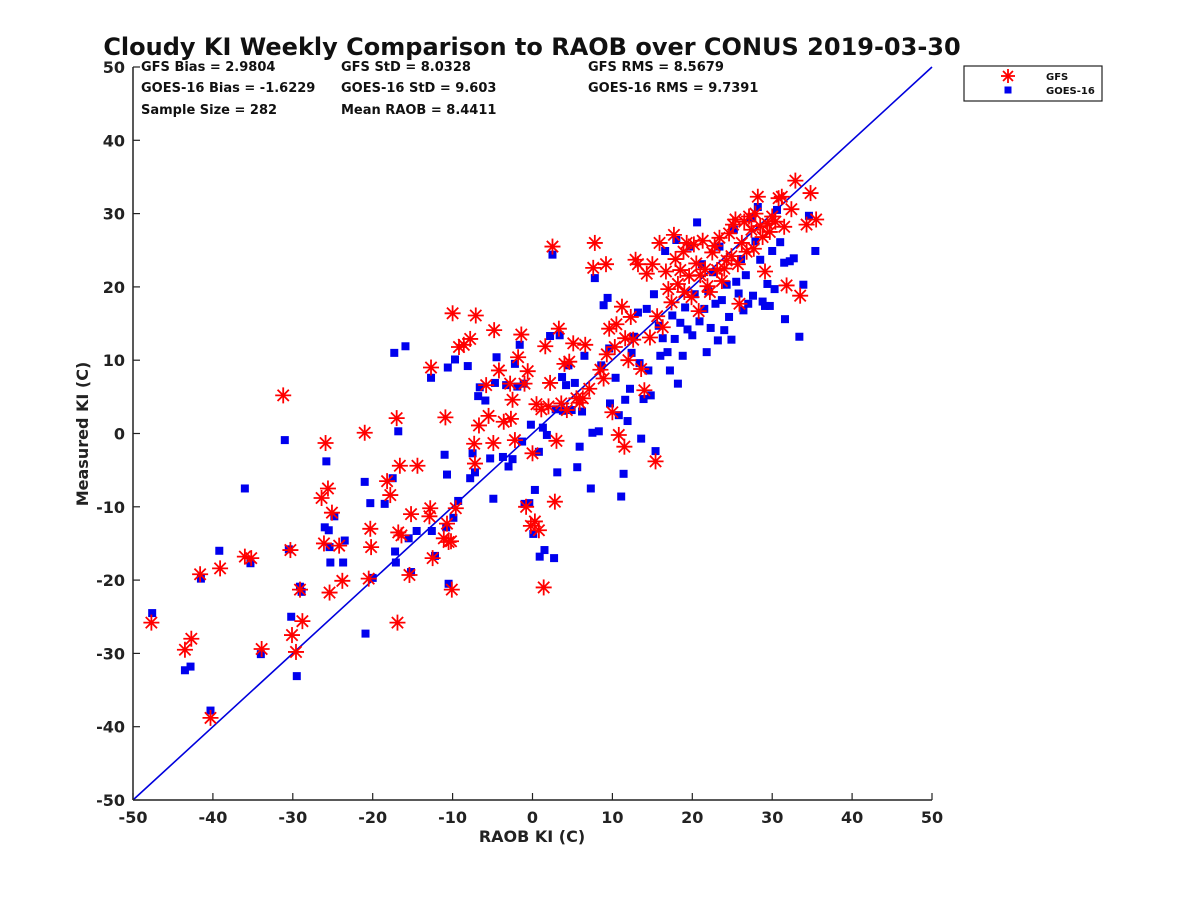  What do you see at coordinates (452, 817) in the screenshot?
I see `x-tick-label: -10` at bounding box center [452, 817].